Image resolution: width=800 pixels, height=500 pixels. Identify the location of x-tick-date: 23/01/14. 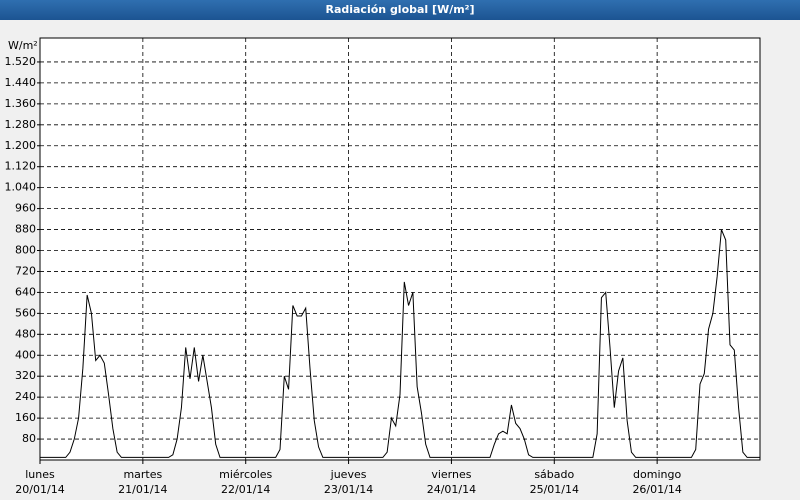
(348, 489).